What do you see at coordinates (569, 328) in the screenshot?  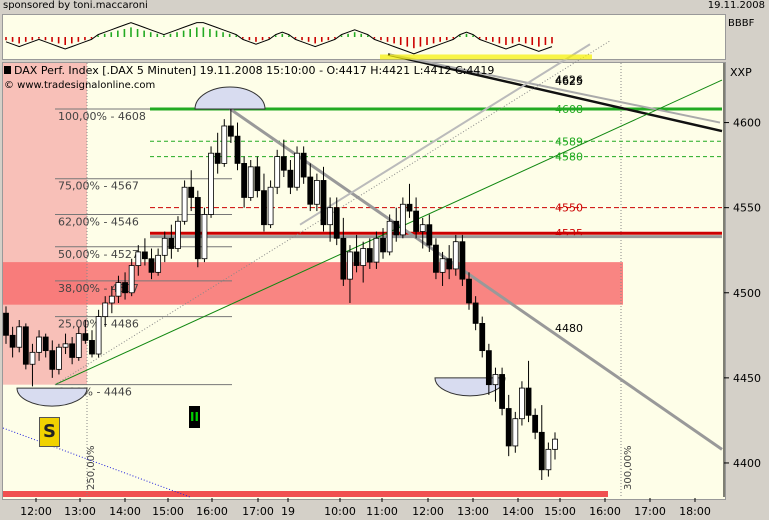 I see `price-level-label: 4480` at bounding box center [569, 328].